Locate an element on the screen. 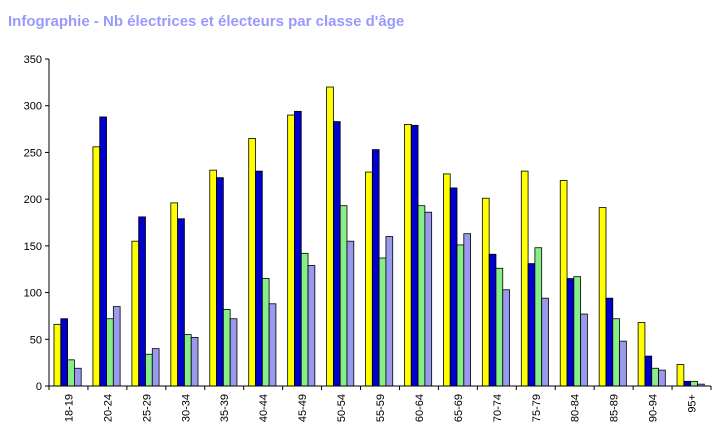  x-tick-label: 70-74 is located at coordinates (498, 408).